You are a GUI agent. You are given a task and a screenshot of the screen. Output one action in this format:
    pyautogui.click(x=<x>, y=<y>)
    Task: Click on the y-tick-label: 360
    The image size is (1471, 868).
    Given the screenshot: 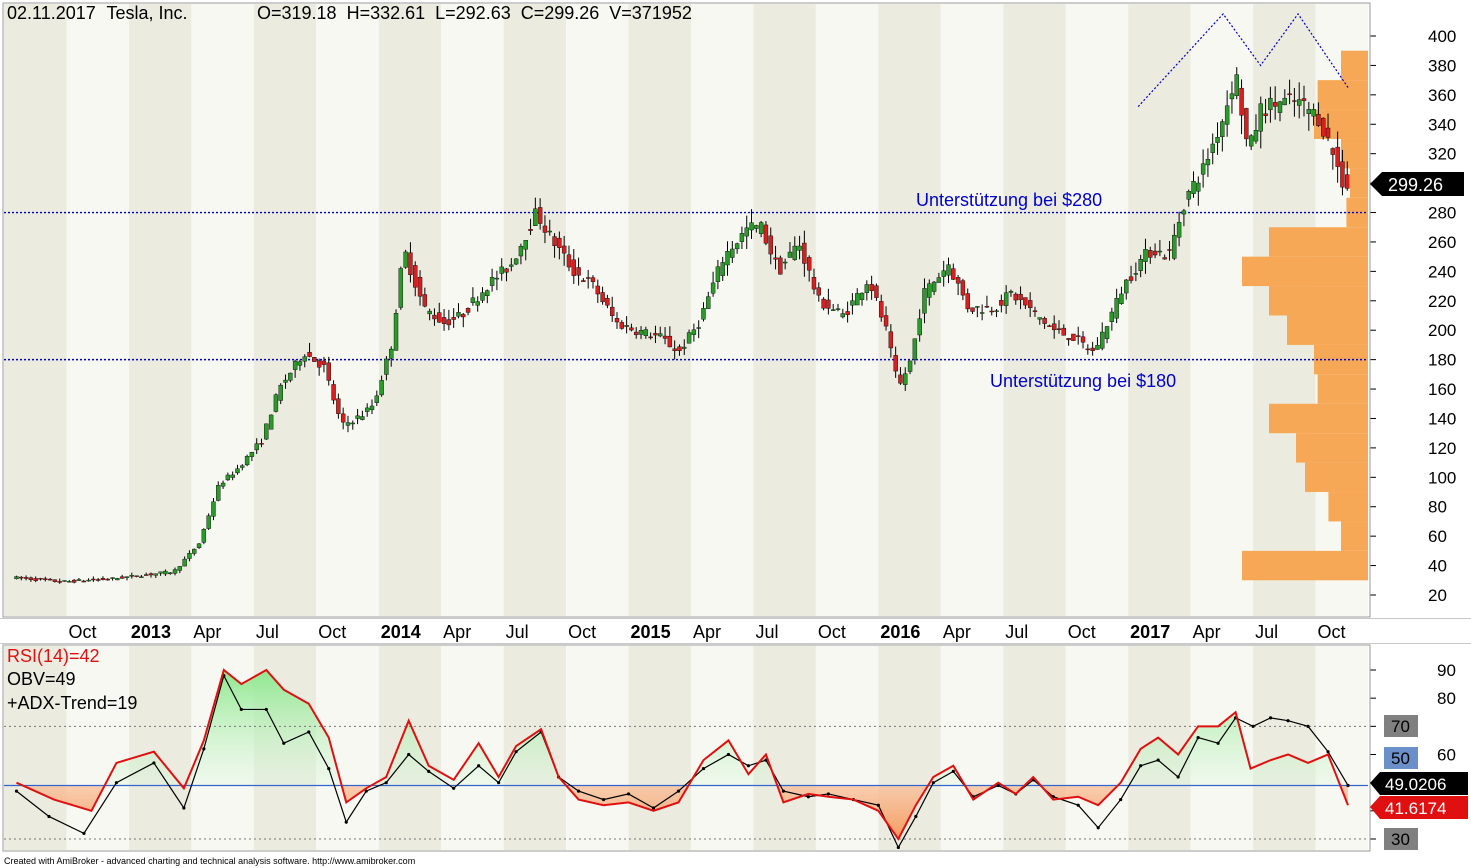 What is the action you would take?
    pyautogui.click(x=1442, y=95)
    